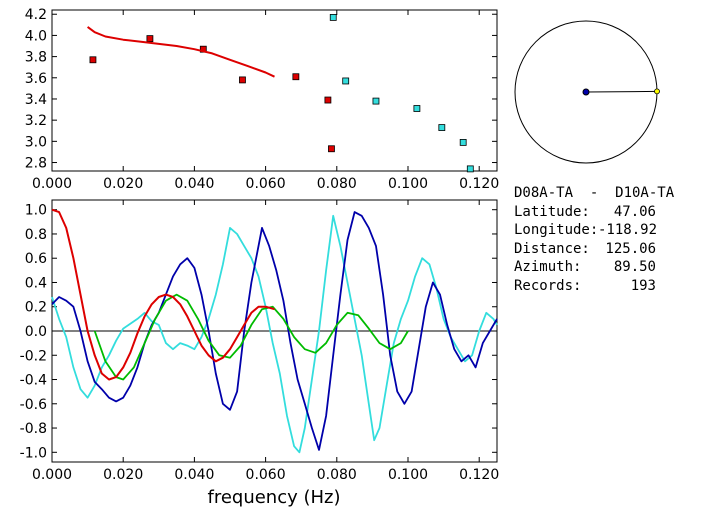 The width and height of the screenshot is (703, 519). What do you see at coordinates (36, 79) in the screenshot?
I see `y-tick-label: 3.6` at bounding box center [36, 79].